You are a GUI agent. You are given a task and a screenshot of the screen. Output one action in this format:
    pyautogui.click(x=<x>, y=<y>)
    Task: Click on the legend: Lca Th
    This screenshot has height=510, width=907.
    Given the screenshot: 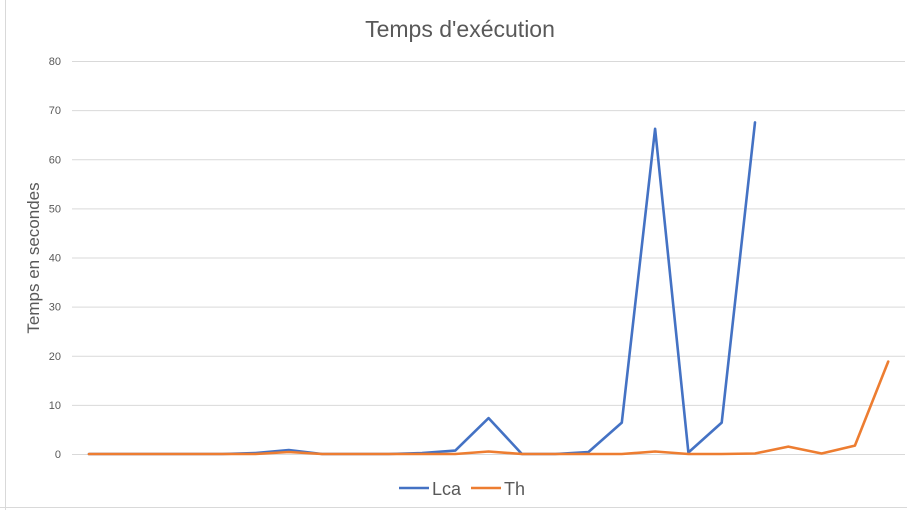 What is the action you would take?
    pyautogui.click(x=462, y=489)
    